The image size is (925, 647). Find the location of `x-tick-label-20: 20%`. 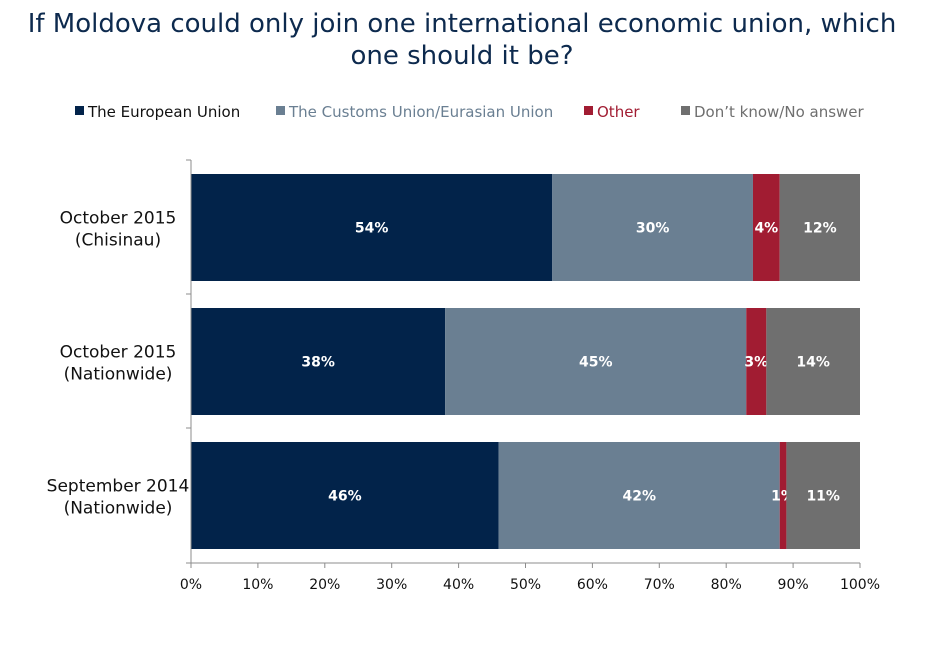

x-tick-label-20: 20% is located at coordinates (324, 585).